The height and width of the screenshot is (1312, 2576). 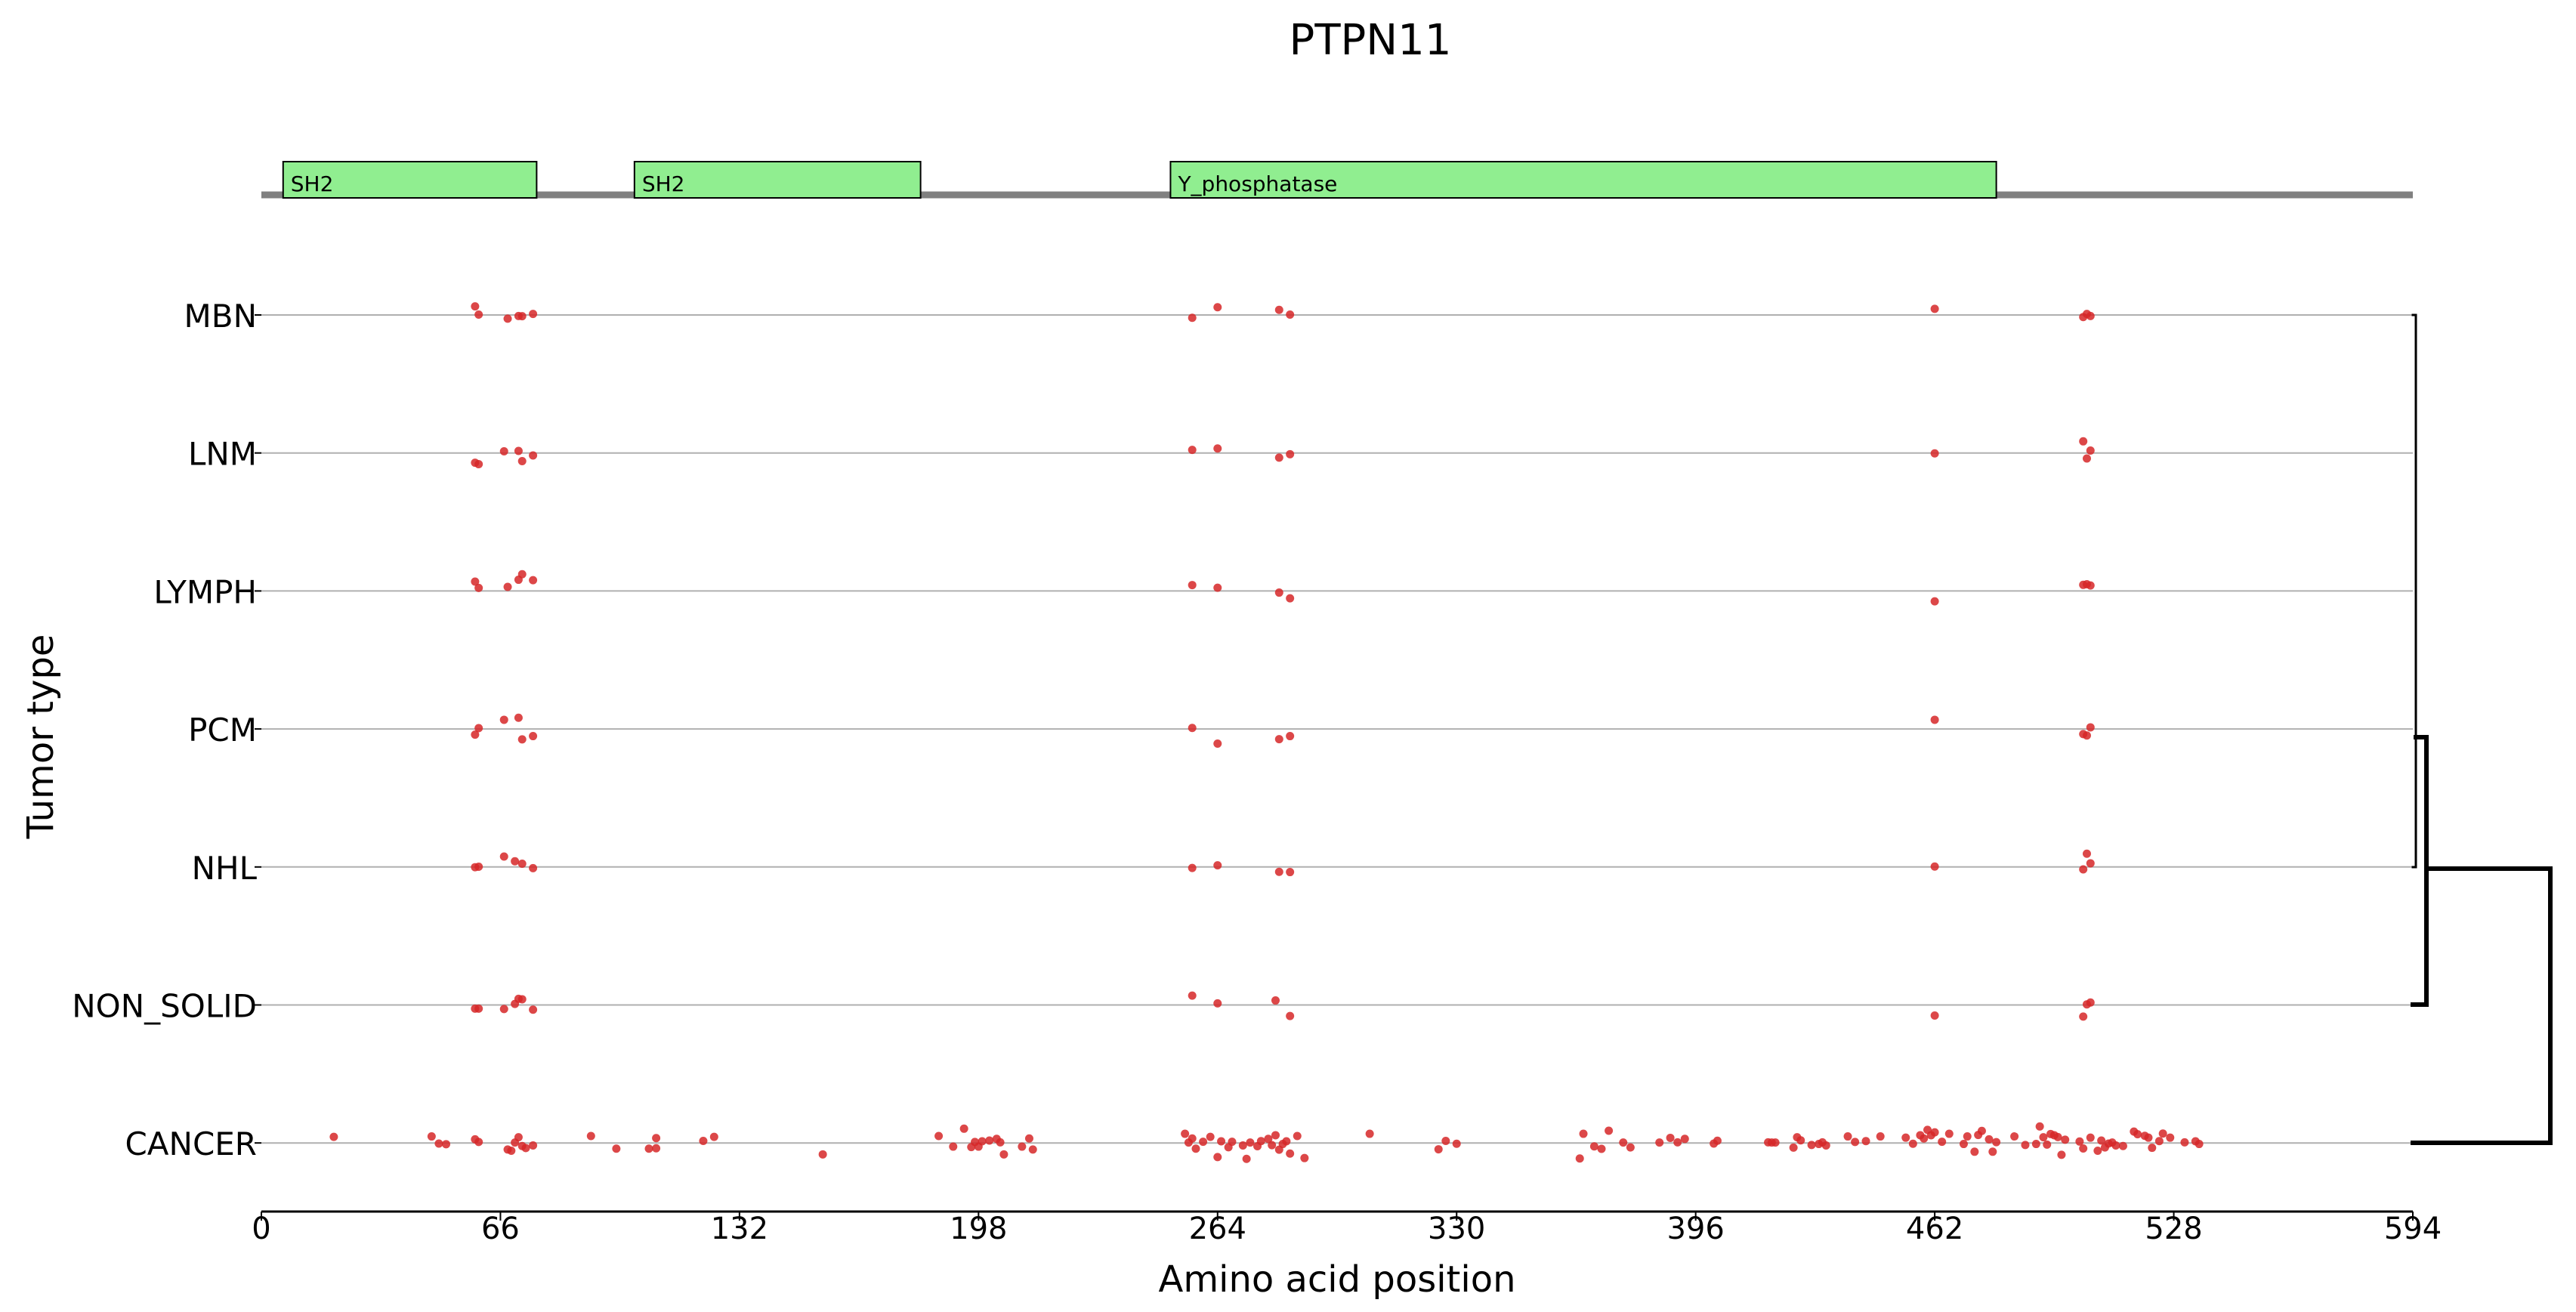 I want to click on x-axis: 0 66 132 198 264 330 396 462 528 594, so click(x=1347, y=1228).